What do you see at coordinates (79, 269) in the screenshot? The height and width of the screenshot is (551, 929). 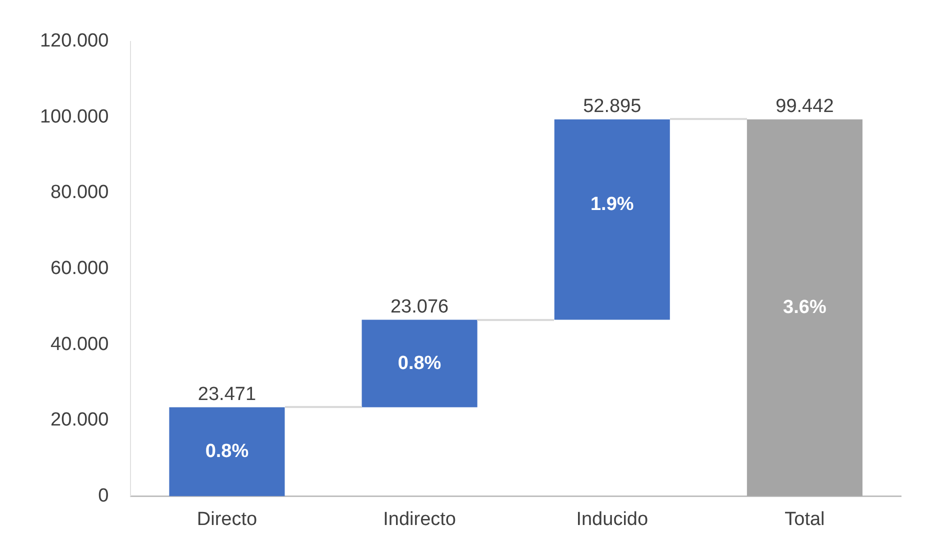 I see `y-tick-label: 60.000` at bounding box center [79, 269].